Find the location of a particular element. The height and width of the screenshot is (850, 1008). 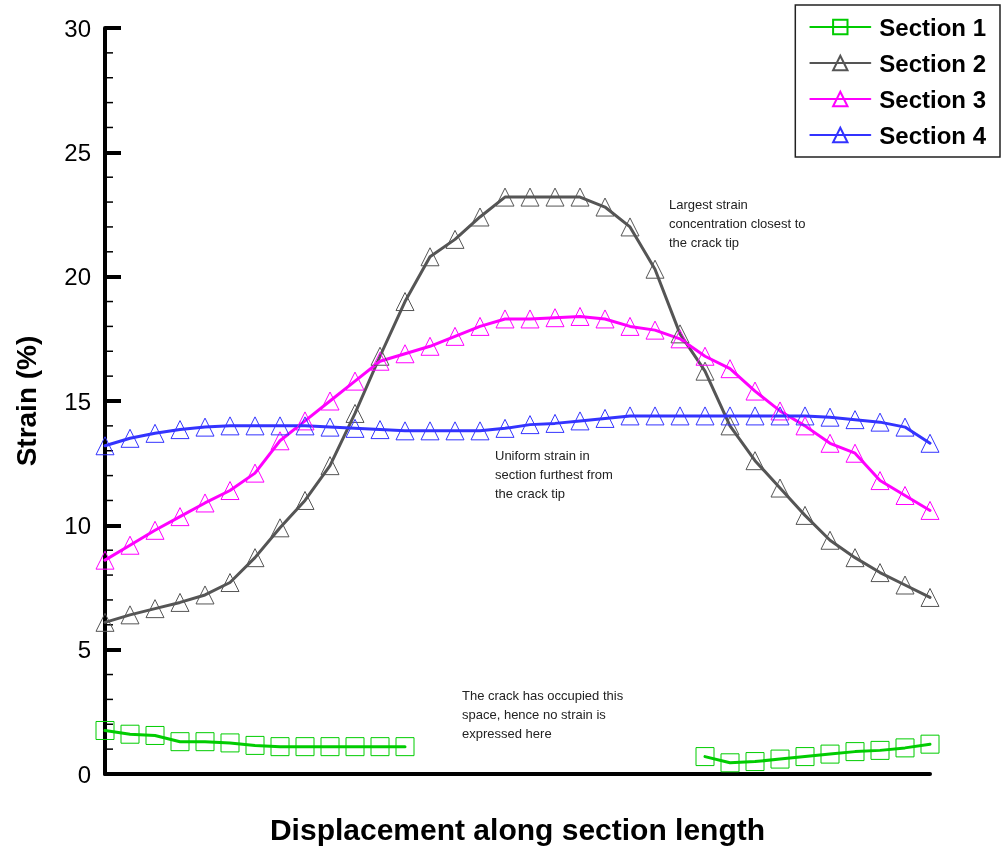

legend-label: Section 3 is located at coordinates (932, 99).